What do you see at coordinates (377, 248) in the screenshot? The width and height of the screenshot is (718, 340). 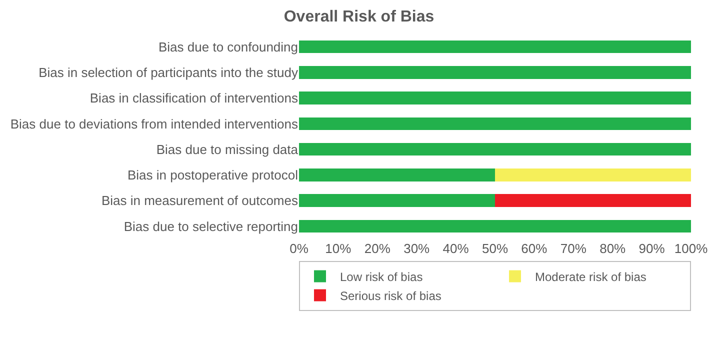 I see `x-tick-label: 20%` at bounding box center [377, 248].